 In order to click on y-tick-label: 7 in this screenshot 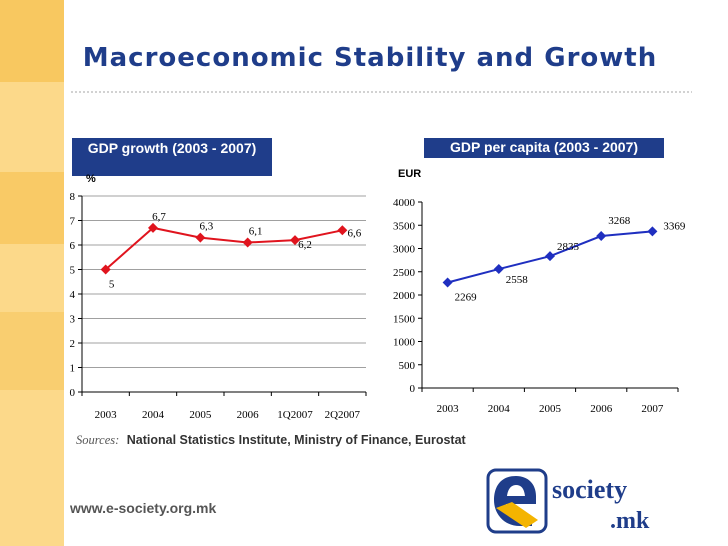, I will do `click(73, 222)`.